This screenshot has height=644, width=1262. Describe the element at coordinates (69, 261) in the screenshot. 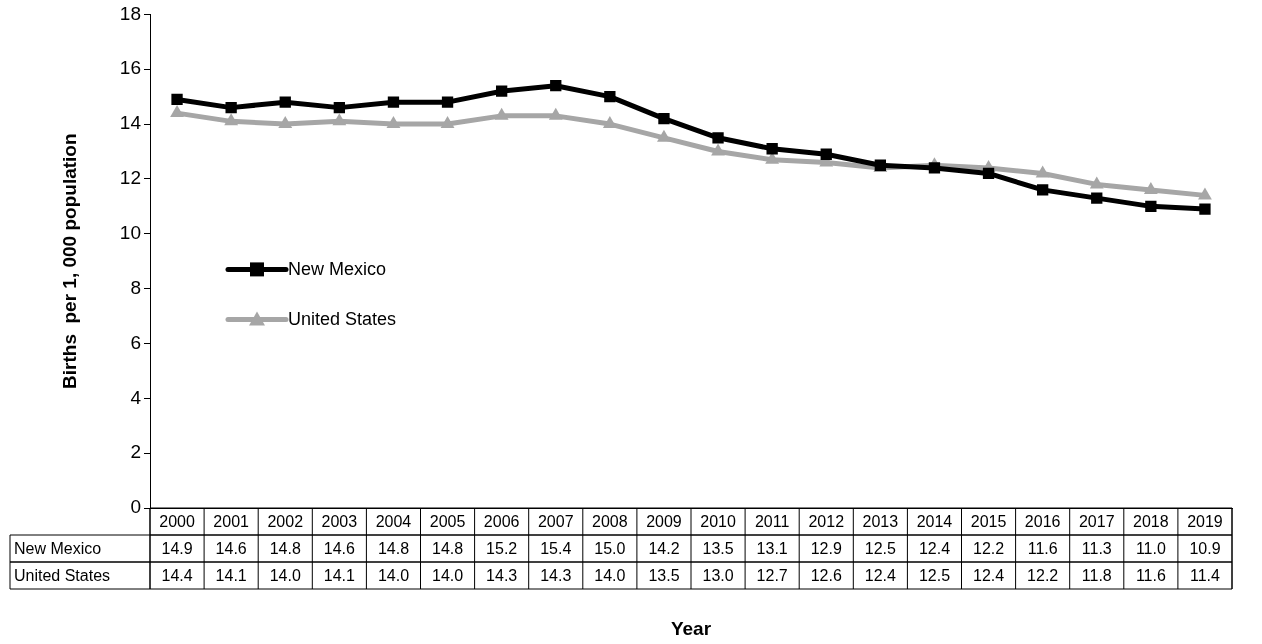

I see `y-axis-title: Births per 1, 000 population` at that location.